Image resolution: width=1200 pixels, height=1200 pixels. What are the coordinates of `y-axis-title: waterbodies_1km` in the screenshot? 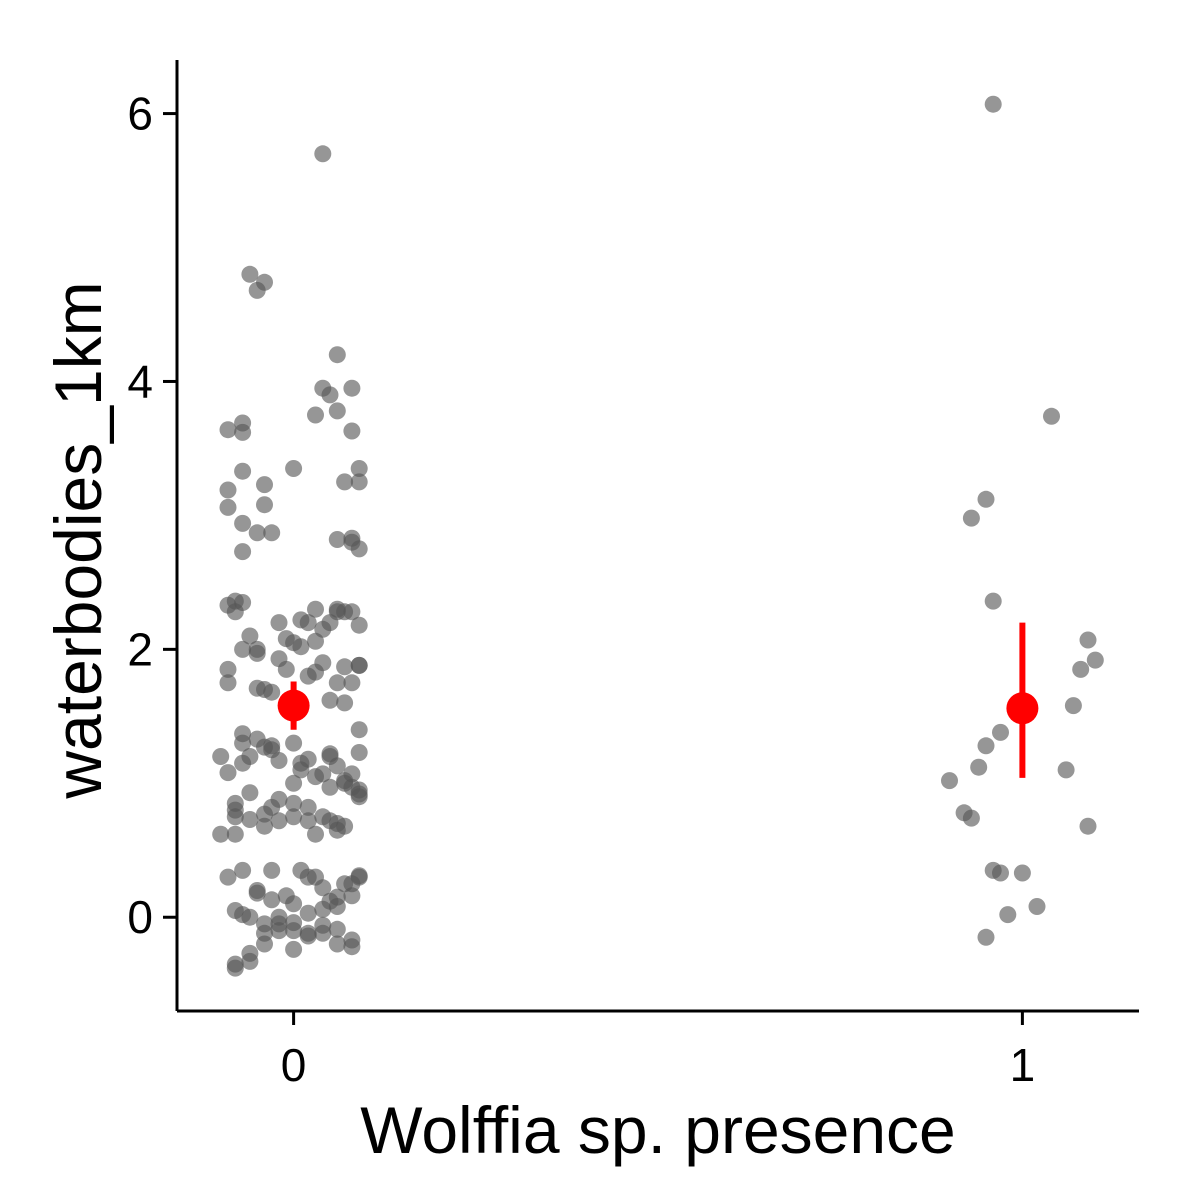 It's located at (78, 540).